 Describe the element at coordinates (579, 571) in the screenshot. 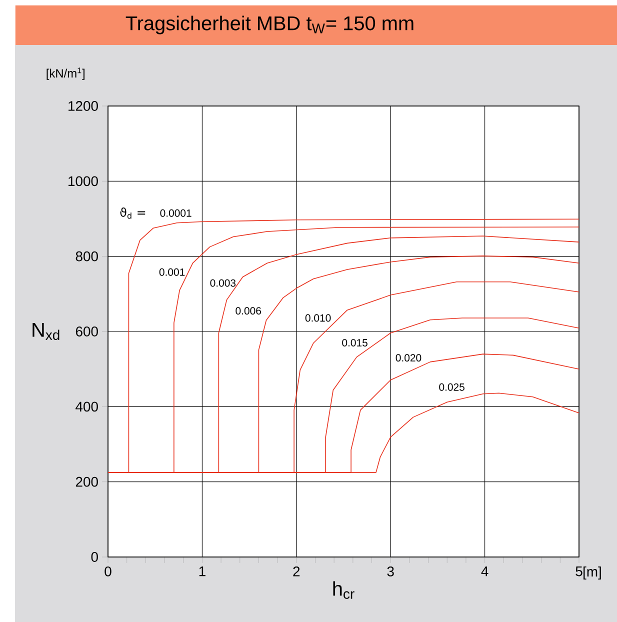

I see `x-tick-label: 5` at that location.